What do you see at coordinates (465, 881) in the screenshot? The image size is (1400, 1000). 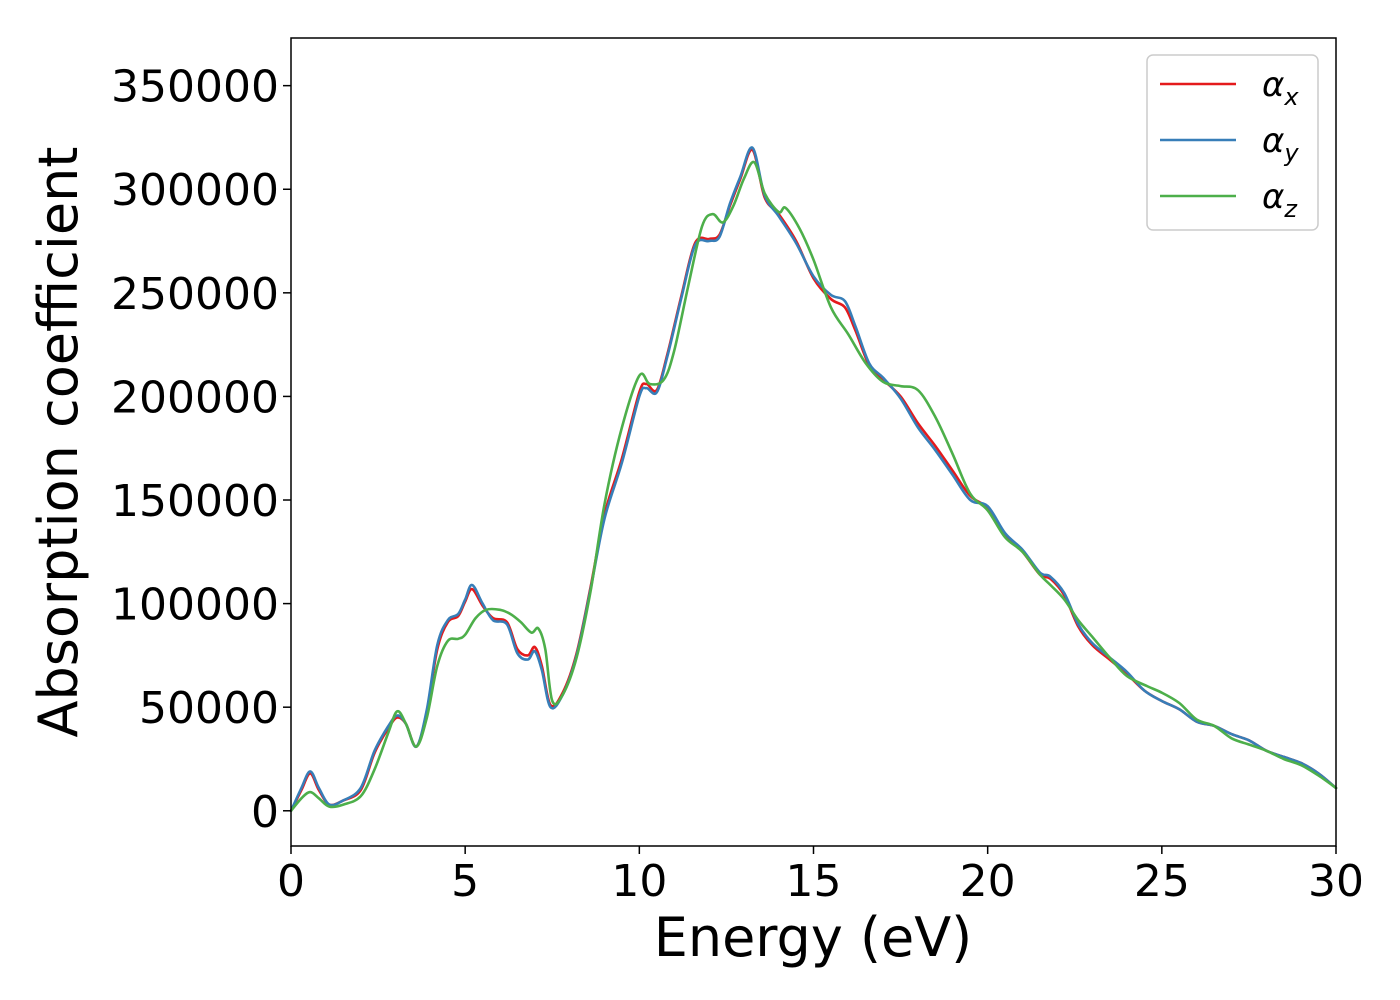 I see `x-tick-label: 5` at bounding box center [465, 881].